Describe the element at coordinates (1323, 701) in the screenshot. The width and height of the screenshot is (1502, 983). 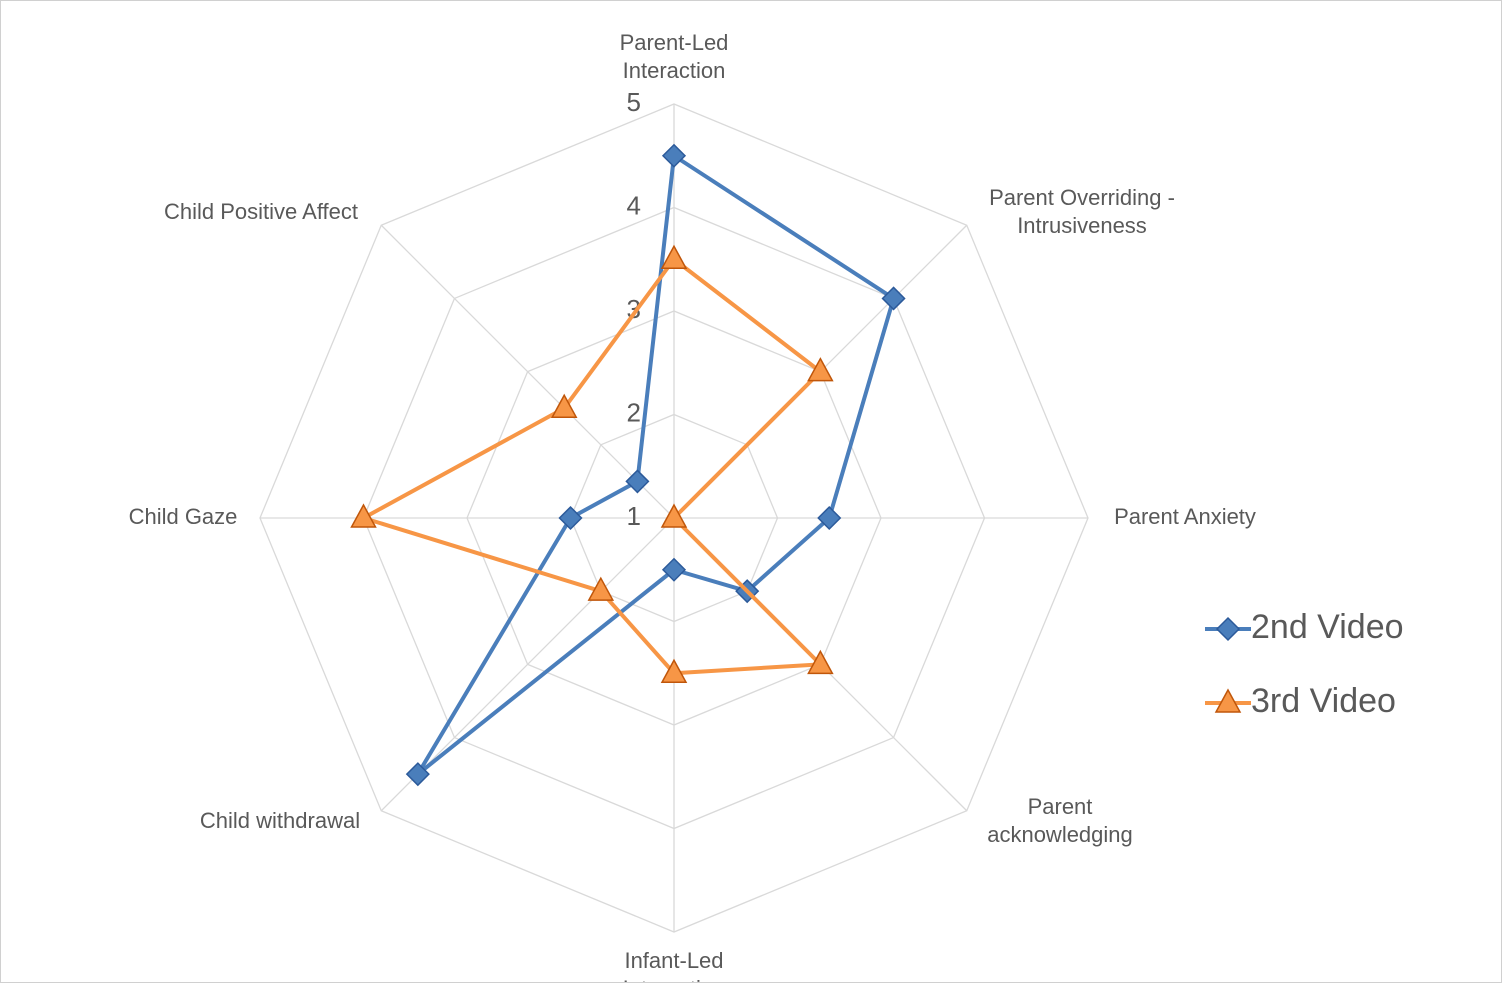
I see `legend-label: 3rd Video` at that location.